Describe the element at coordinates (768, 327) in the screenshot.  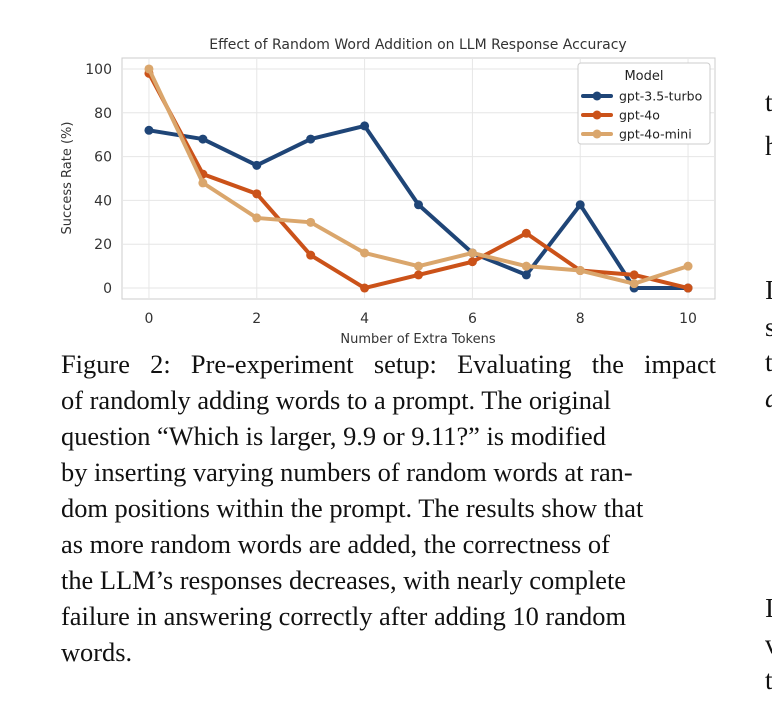
I see `cut-char: s` at that location.